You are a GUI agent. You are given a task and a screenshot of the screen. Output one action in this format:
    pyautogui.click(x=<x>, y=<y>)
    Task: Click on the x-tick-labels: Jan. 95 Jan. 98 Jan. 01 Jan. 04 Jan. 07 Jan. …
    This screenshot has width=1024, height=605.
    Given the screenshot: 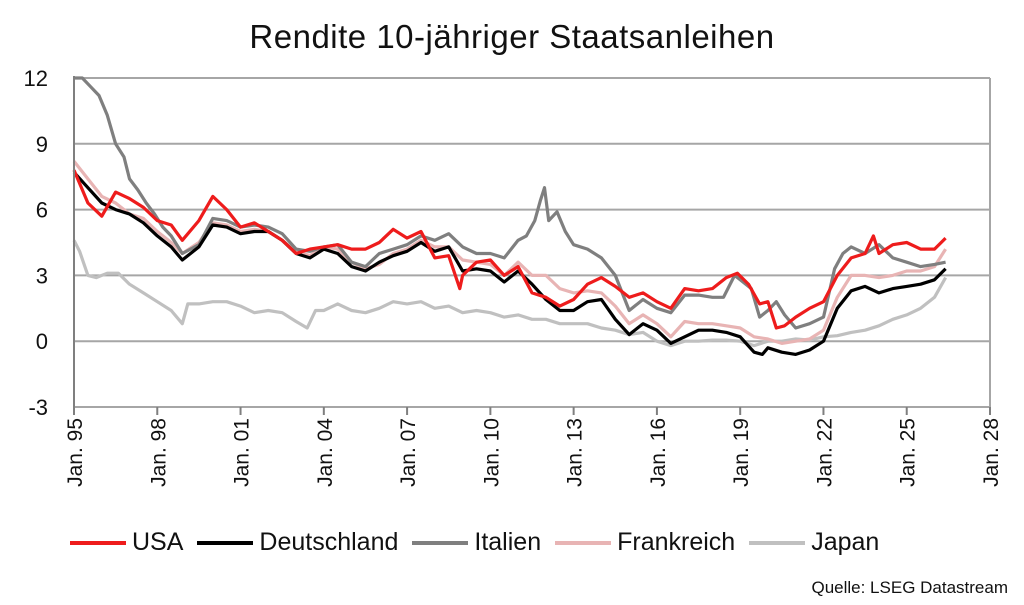 What is the action you would take?
    pyautogui.click(x=533, y=452)
    